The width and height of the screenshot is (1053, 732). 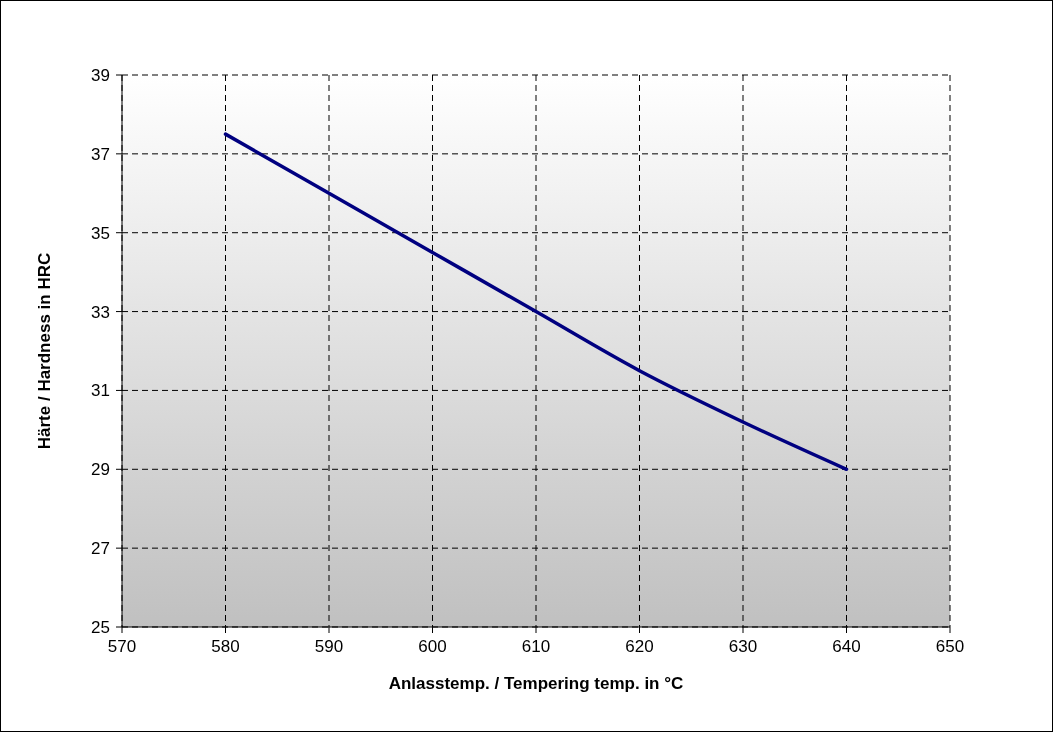 I want to click on y-tick-label: 39, so click(x=100, y=75).